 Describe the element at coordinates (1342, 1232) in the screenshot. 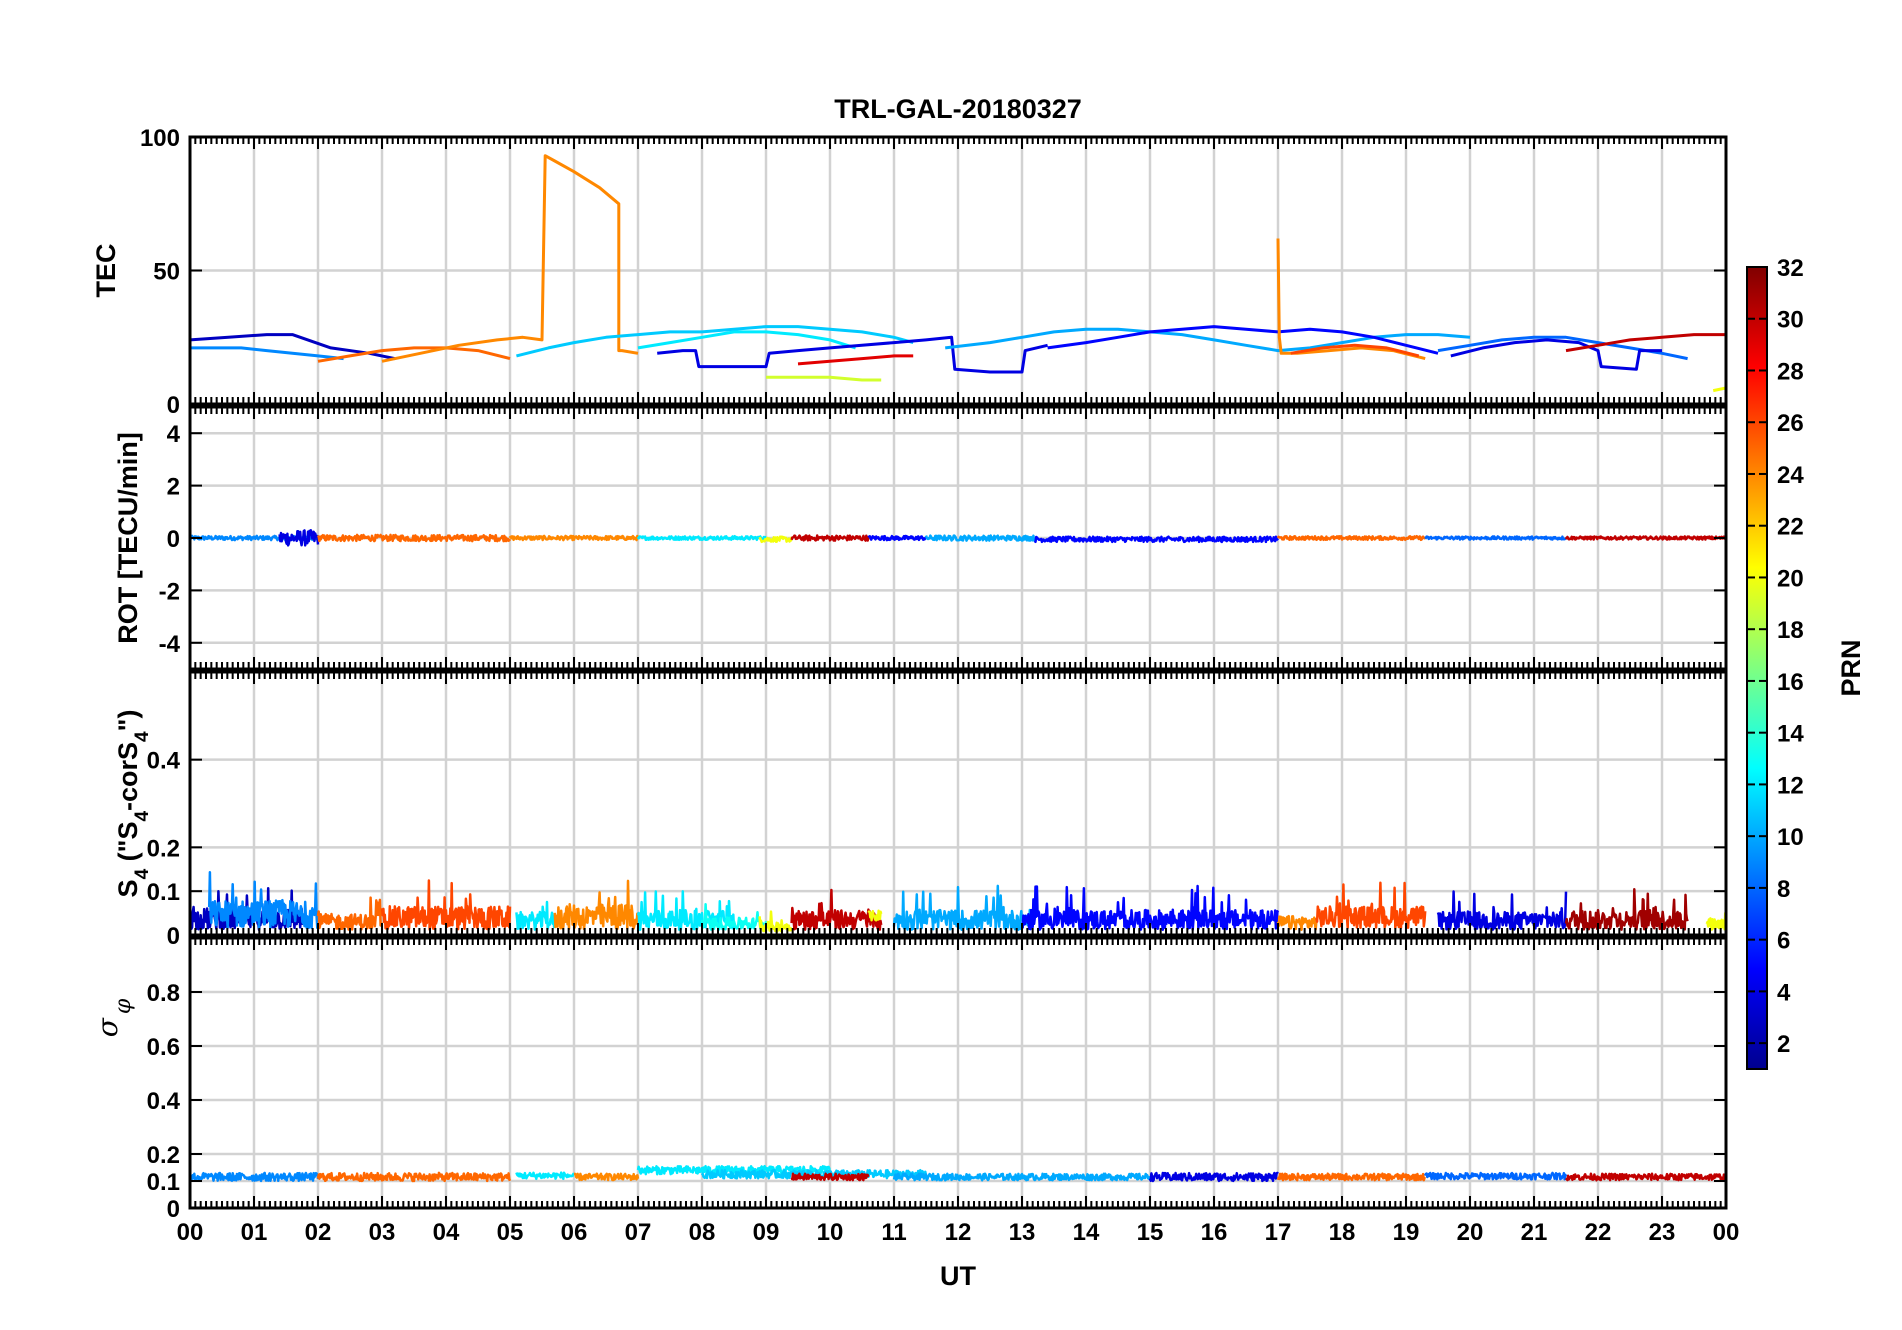

I see `x-tick-label: 18` at that location.